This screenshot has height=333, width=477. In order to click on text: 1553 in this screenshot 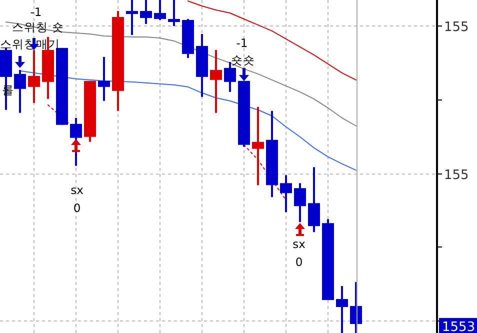, I will do `click(459, 326)`.